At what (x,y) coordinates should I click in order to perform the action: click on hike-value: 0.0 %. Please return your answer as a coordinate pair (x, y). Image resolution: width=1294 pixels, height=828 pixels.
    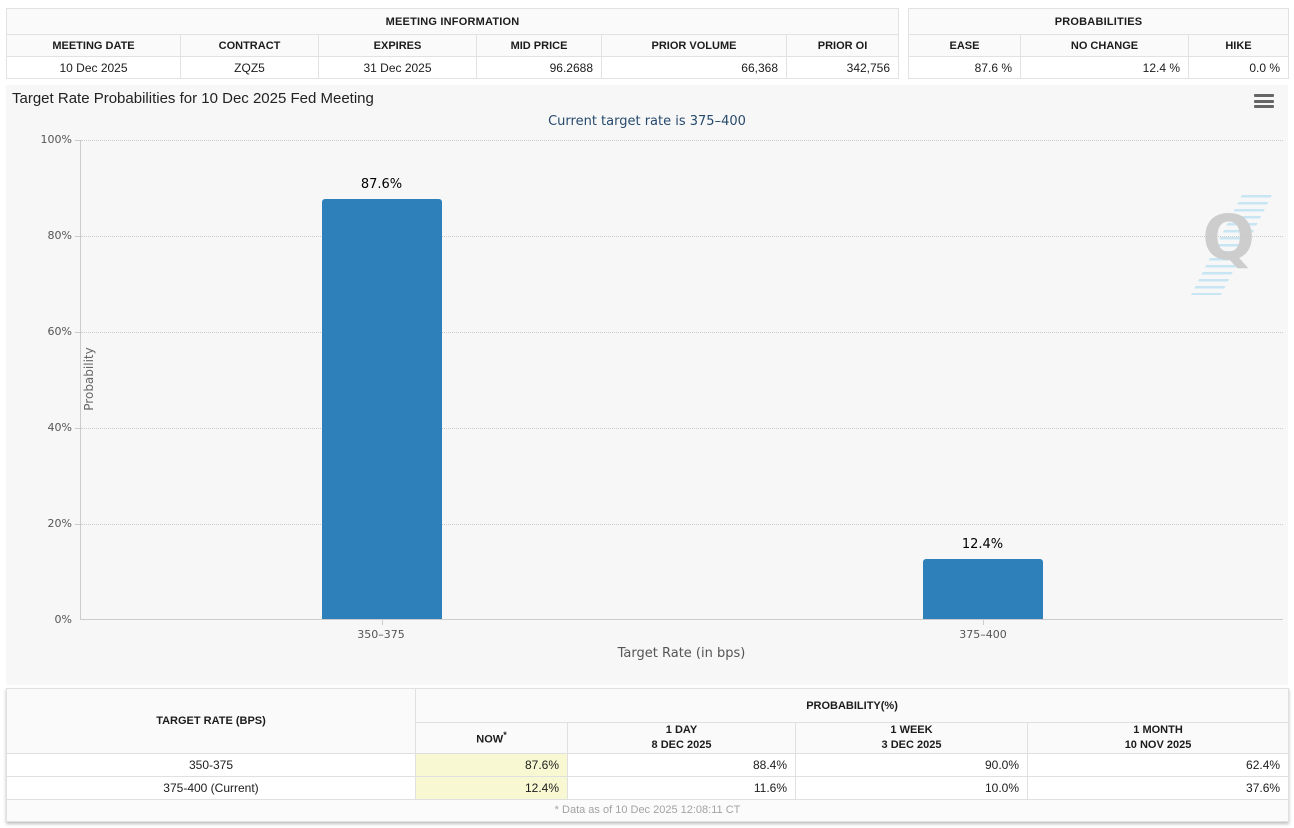
    Looking at the image, I should click on (1238, 67).